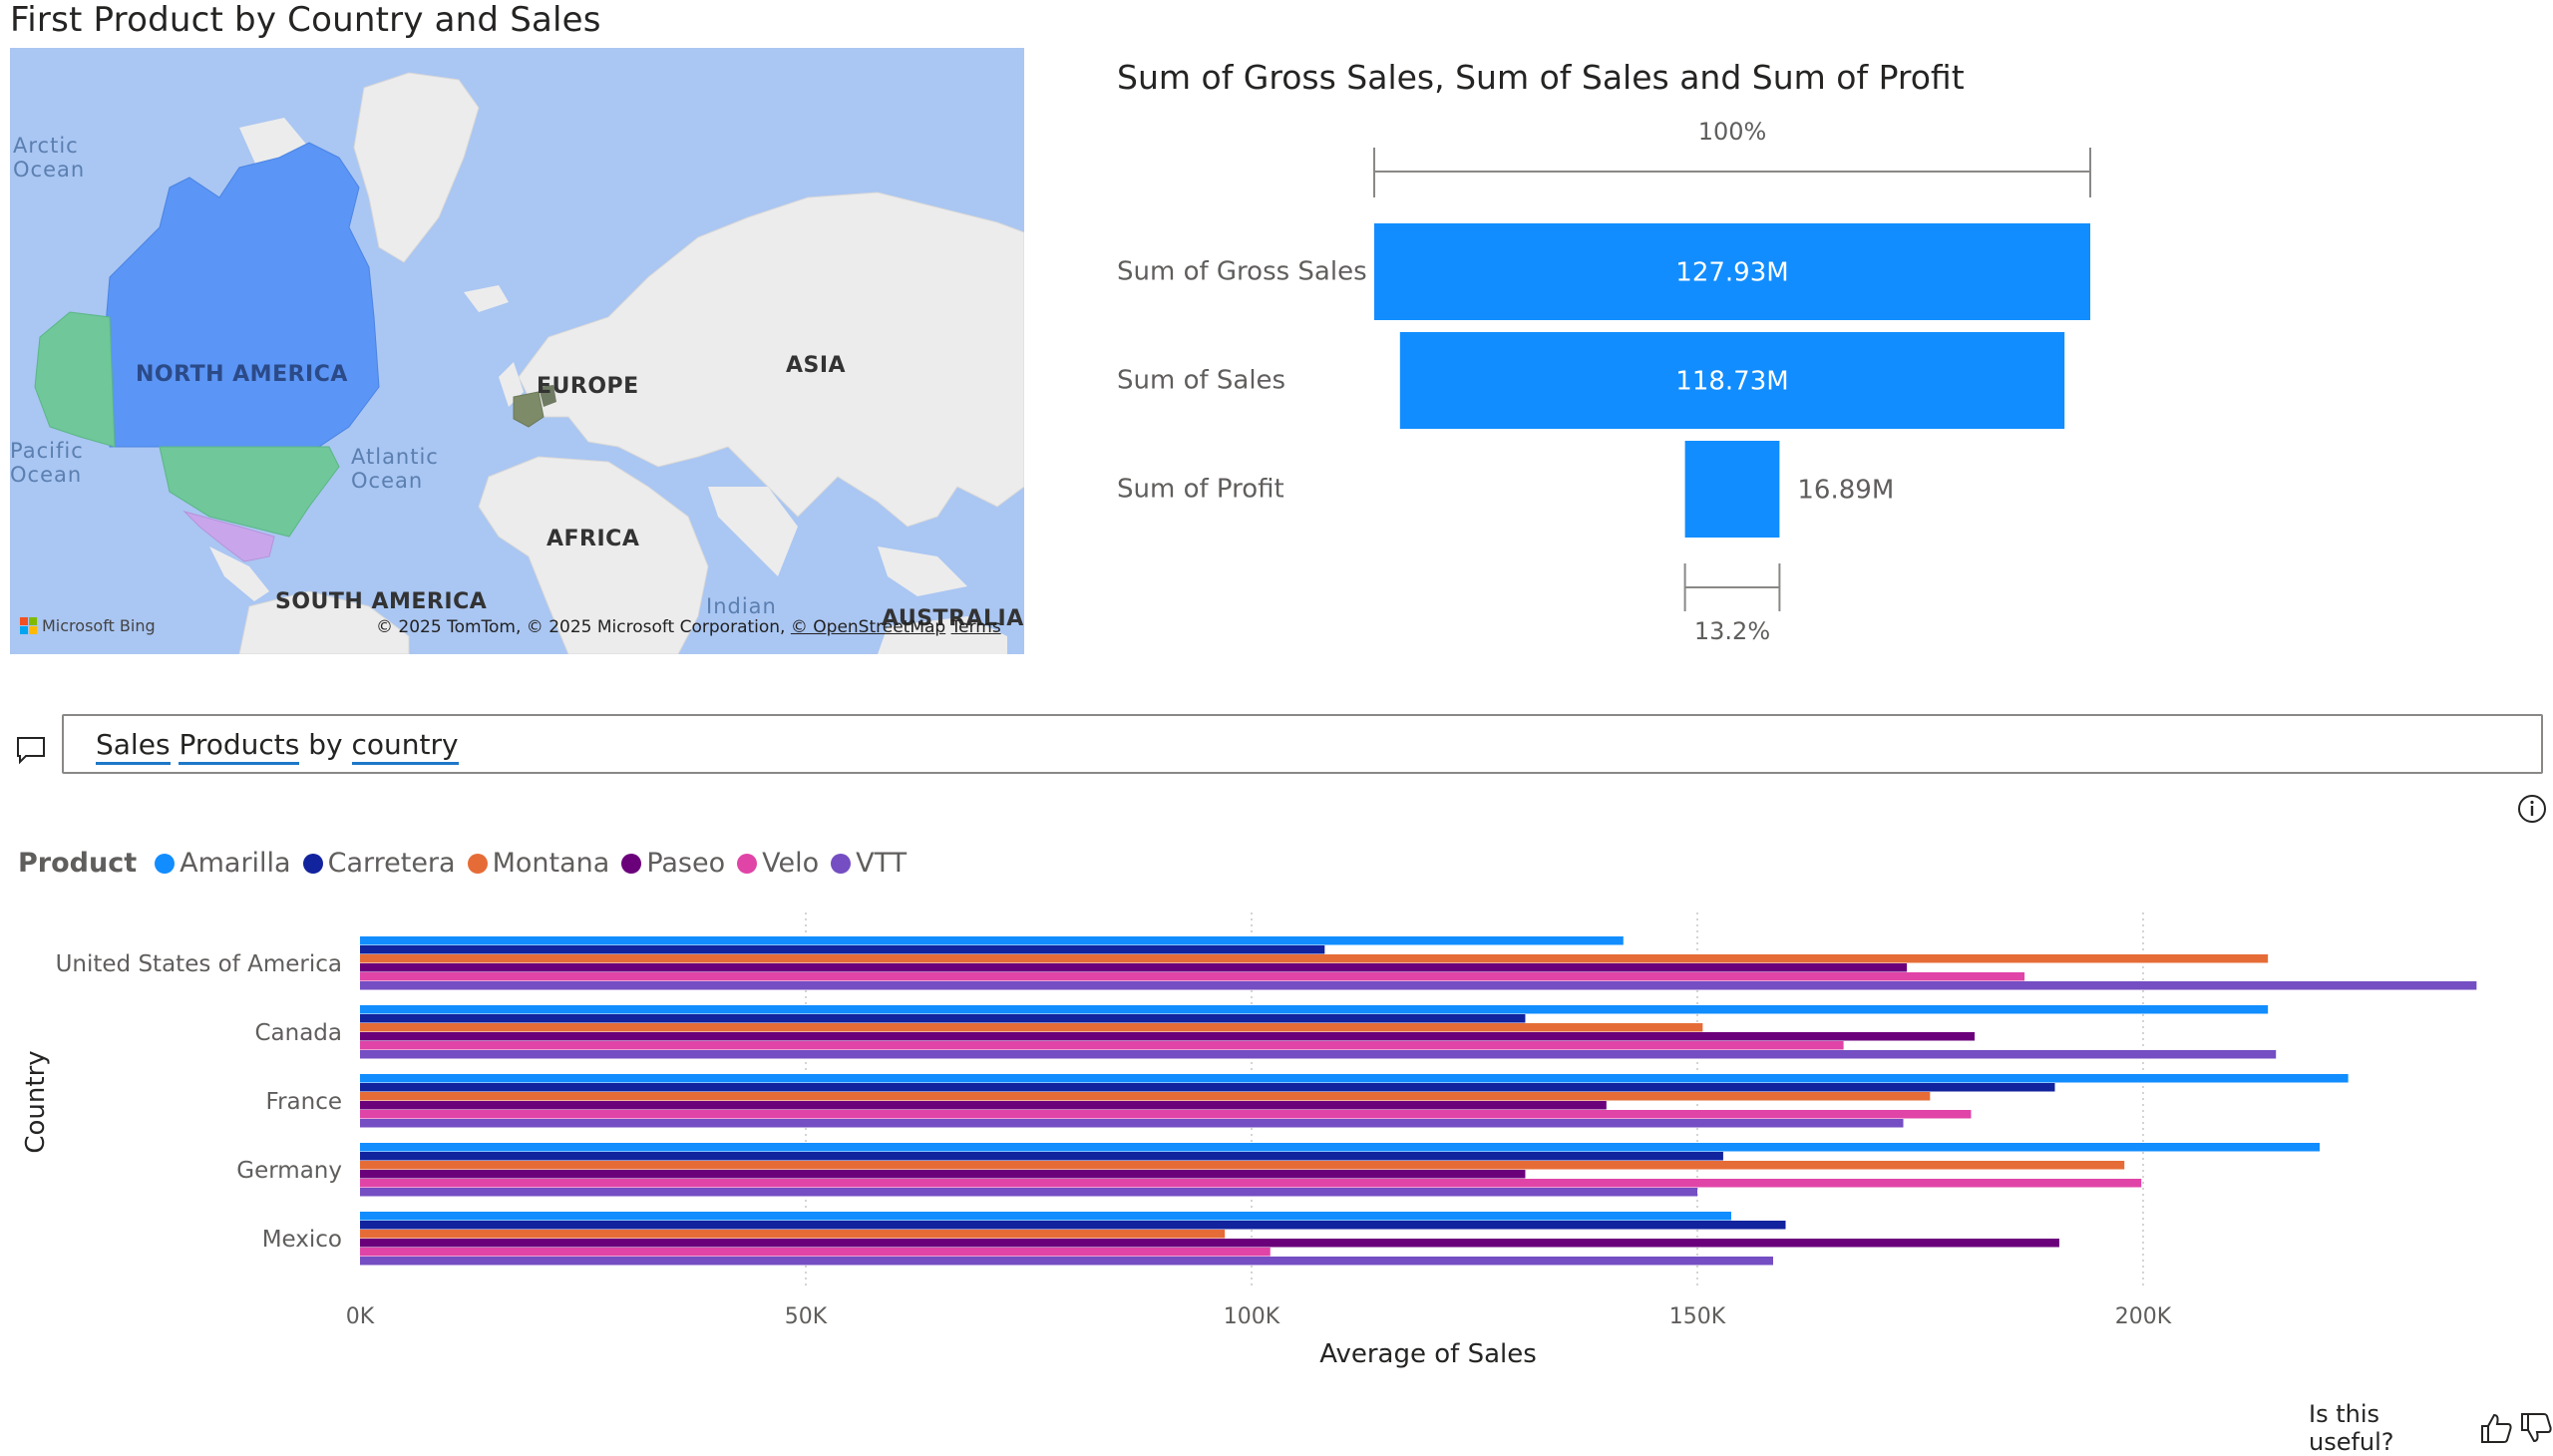  What do you see at coordinates (2532, 811) in the screenshot?
I see `info-icon` at bounding box center [2532, 811].